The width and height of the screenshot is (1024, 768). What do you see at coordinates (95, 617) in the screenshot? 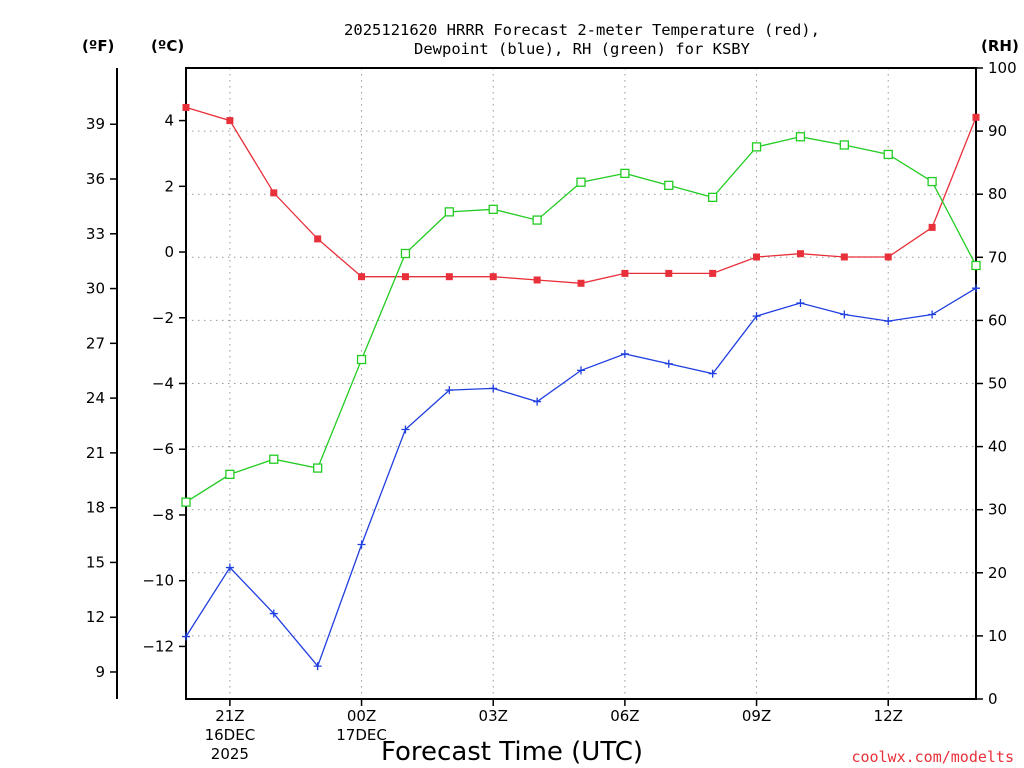
I see `fahrenheit-tick-label: 12` at bounding box center [95, 617].